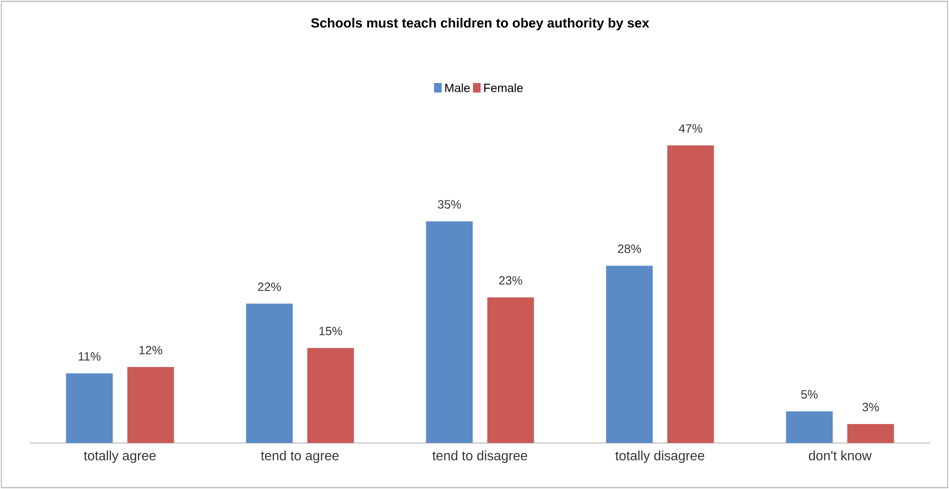  What do you see at coordinates (449, 204) in the screenshot?
I see `data-label: 35%` at bounding box center [449, 204].